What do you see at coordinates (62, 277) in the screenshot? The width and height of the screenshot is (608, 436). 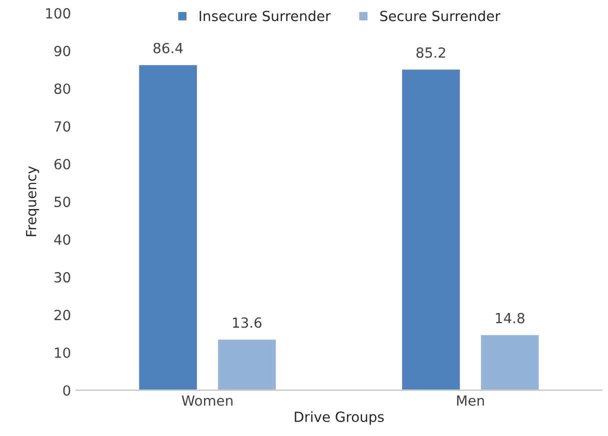 I see `y-tick-label: 30` at bounding box center [62, 277].